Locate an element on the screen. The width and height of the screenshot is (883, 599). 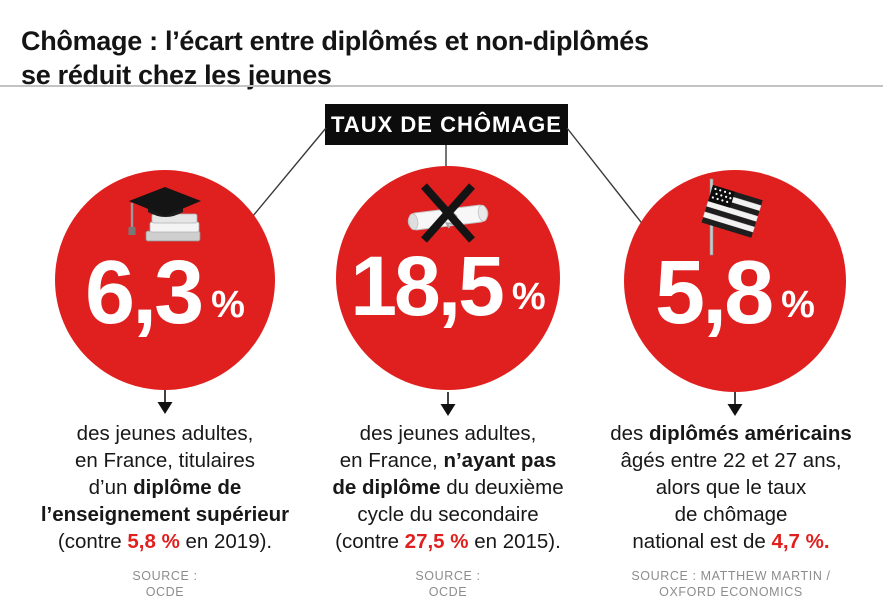
badge-label: TAUX DE CHÔMAGE is located at coordinates (446, 124).